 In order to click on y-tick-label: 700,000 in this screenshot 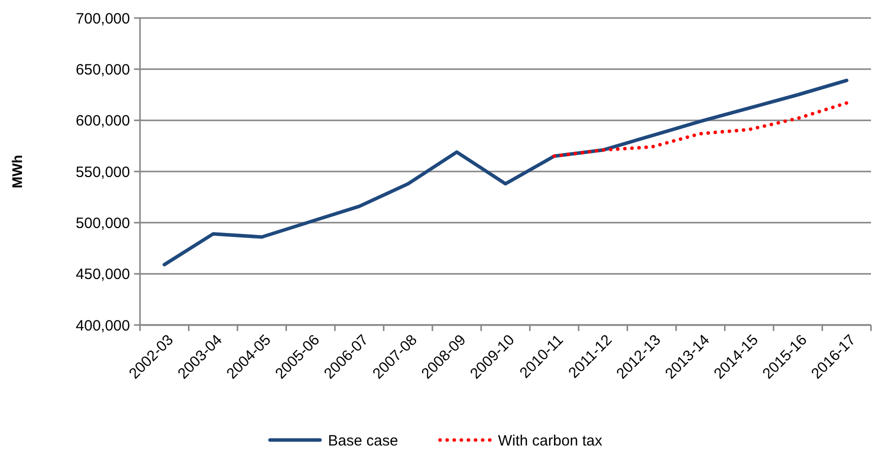, I will do `click(103, 19)`.